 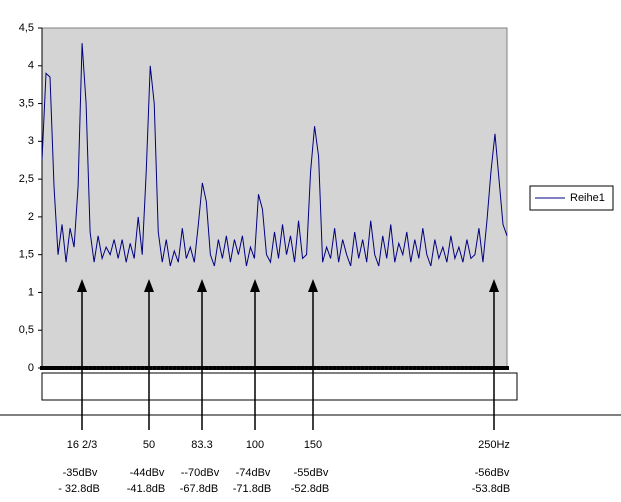 I want to click on axis-box, so click(x=279, y=386).